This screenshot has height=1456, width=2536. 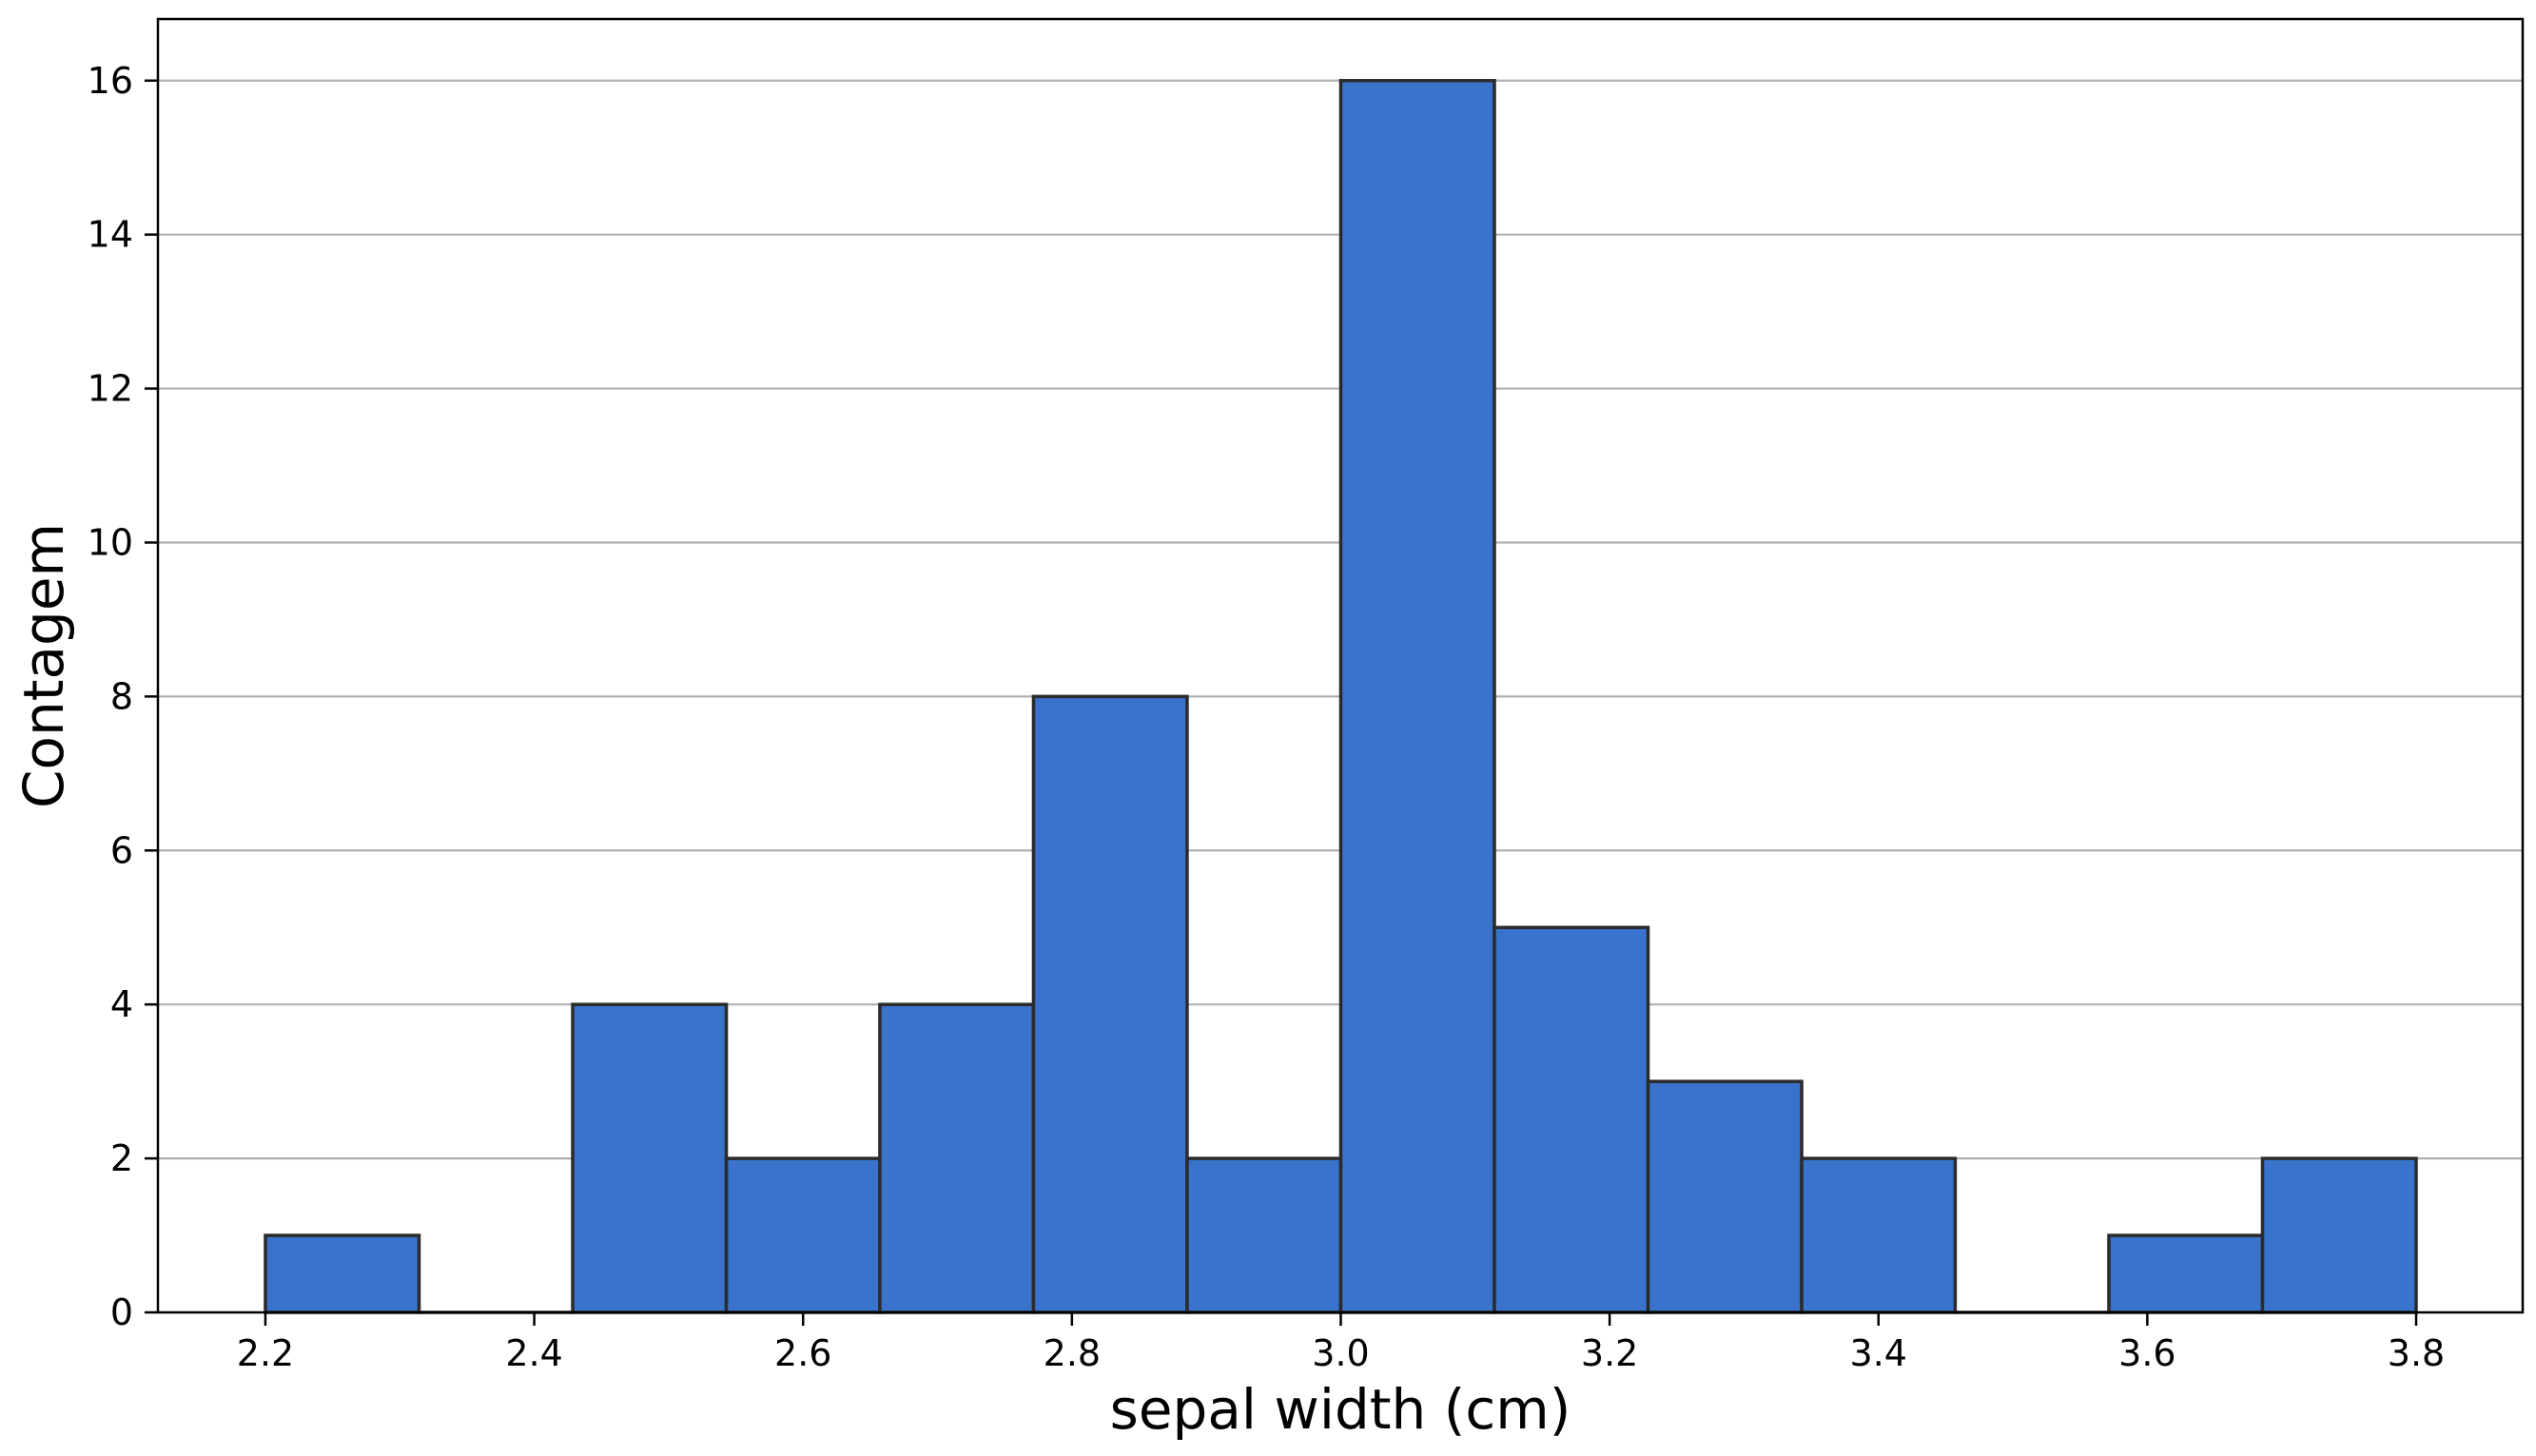 What do you see at coordinates (121, 1158) in the screenshot?
I see `y-tick-label: 2` at bounding box center [121, 1158].